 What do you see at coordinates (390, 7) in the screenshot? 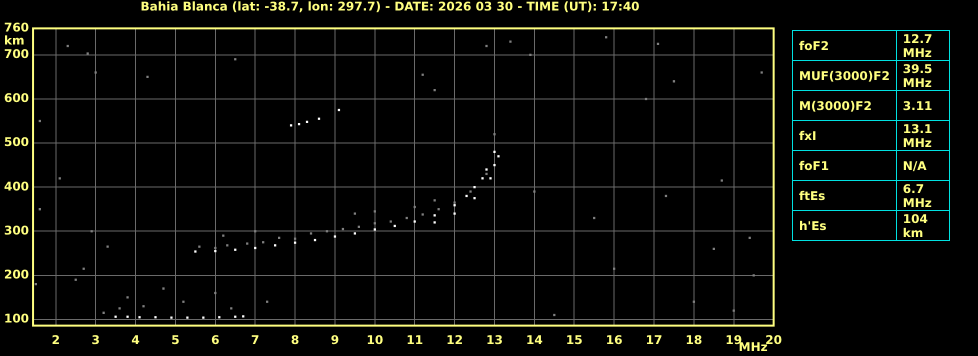
I see `chart-title: Bahia Blanca (lat: -38.7, lon: 297.7) - DATE: 2026 03 30 - TIME (UT): 17:40` at bounding box center [390, 7].